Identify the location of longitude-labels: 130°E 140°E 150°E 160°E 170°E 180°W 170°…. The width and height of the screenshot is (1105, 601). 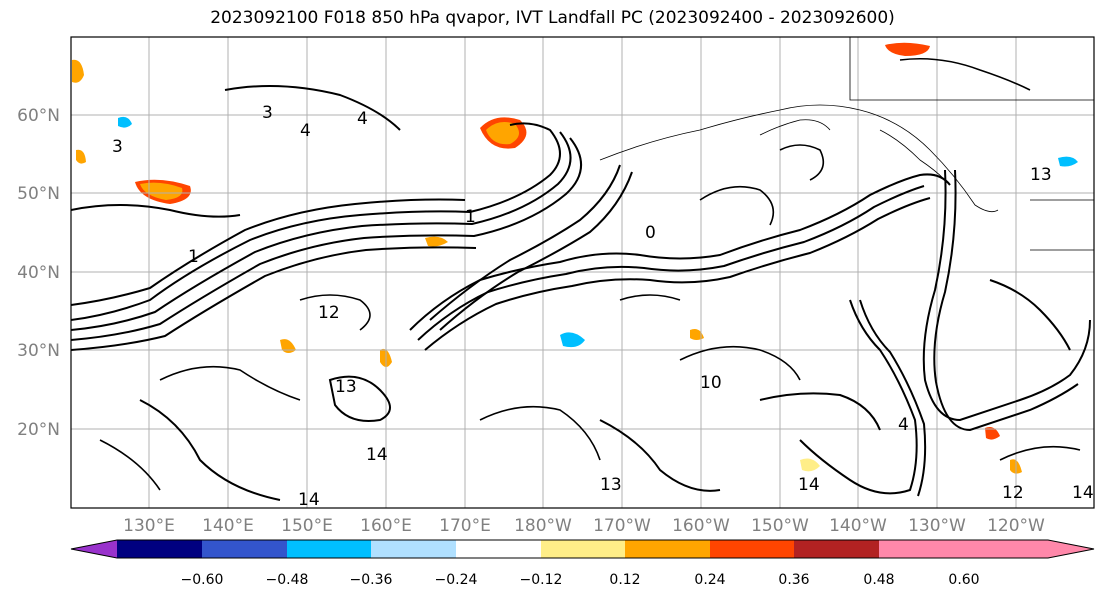
(584, 526).